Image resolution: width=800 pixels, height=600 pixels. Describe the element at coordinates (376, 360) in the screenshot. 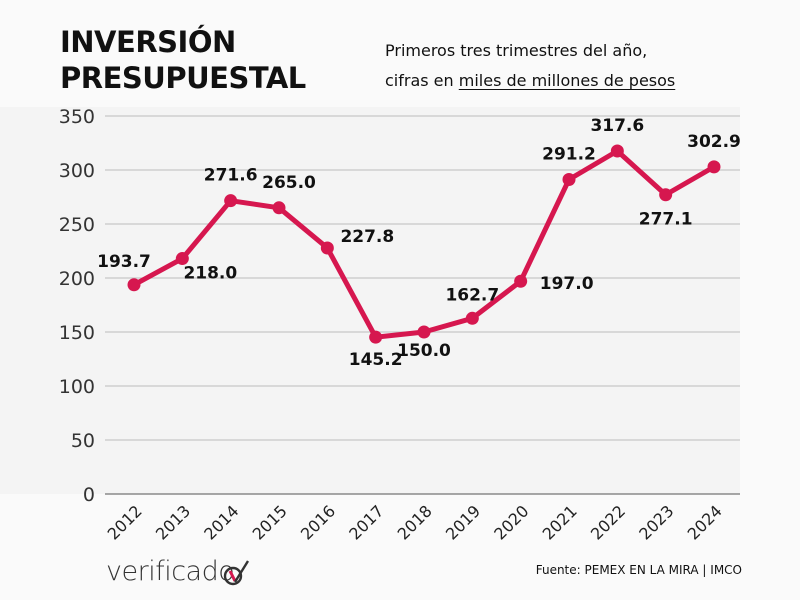

I see `data-label: 145.2` at that location.